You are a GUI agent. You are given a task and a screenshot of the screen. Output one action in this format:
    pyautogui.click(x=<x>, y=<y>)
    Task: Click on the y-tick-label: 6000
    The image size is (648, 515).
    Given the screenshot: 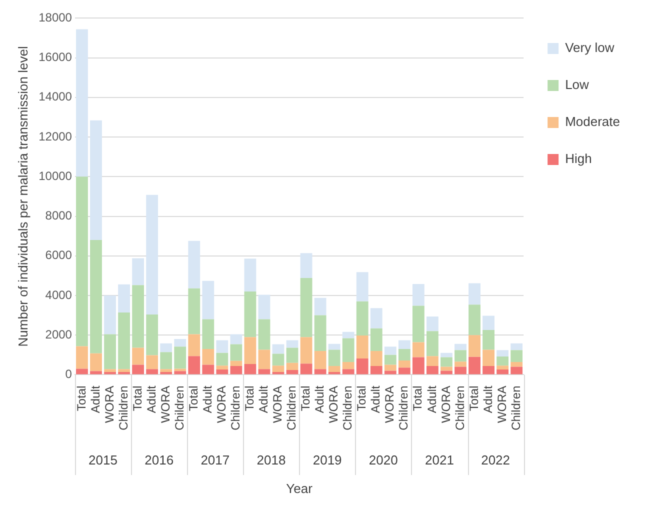 What is the action you would take?
    pyautogui.click(x=58, y=255)
    